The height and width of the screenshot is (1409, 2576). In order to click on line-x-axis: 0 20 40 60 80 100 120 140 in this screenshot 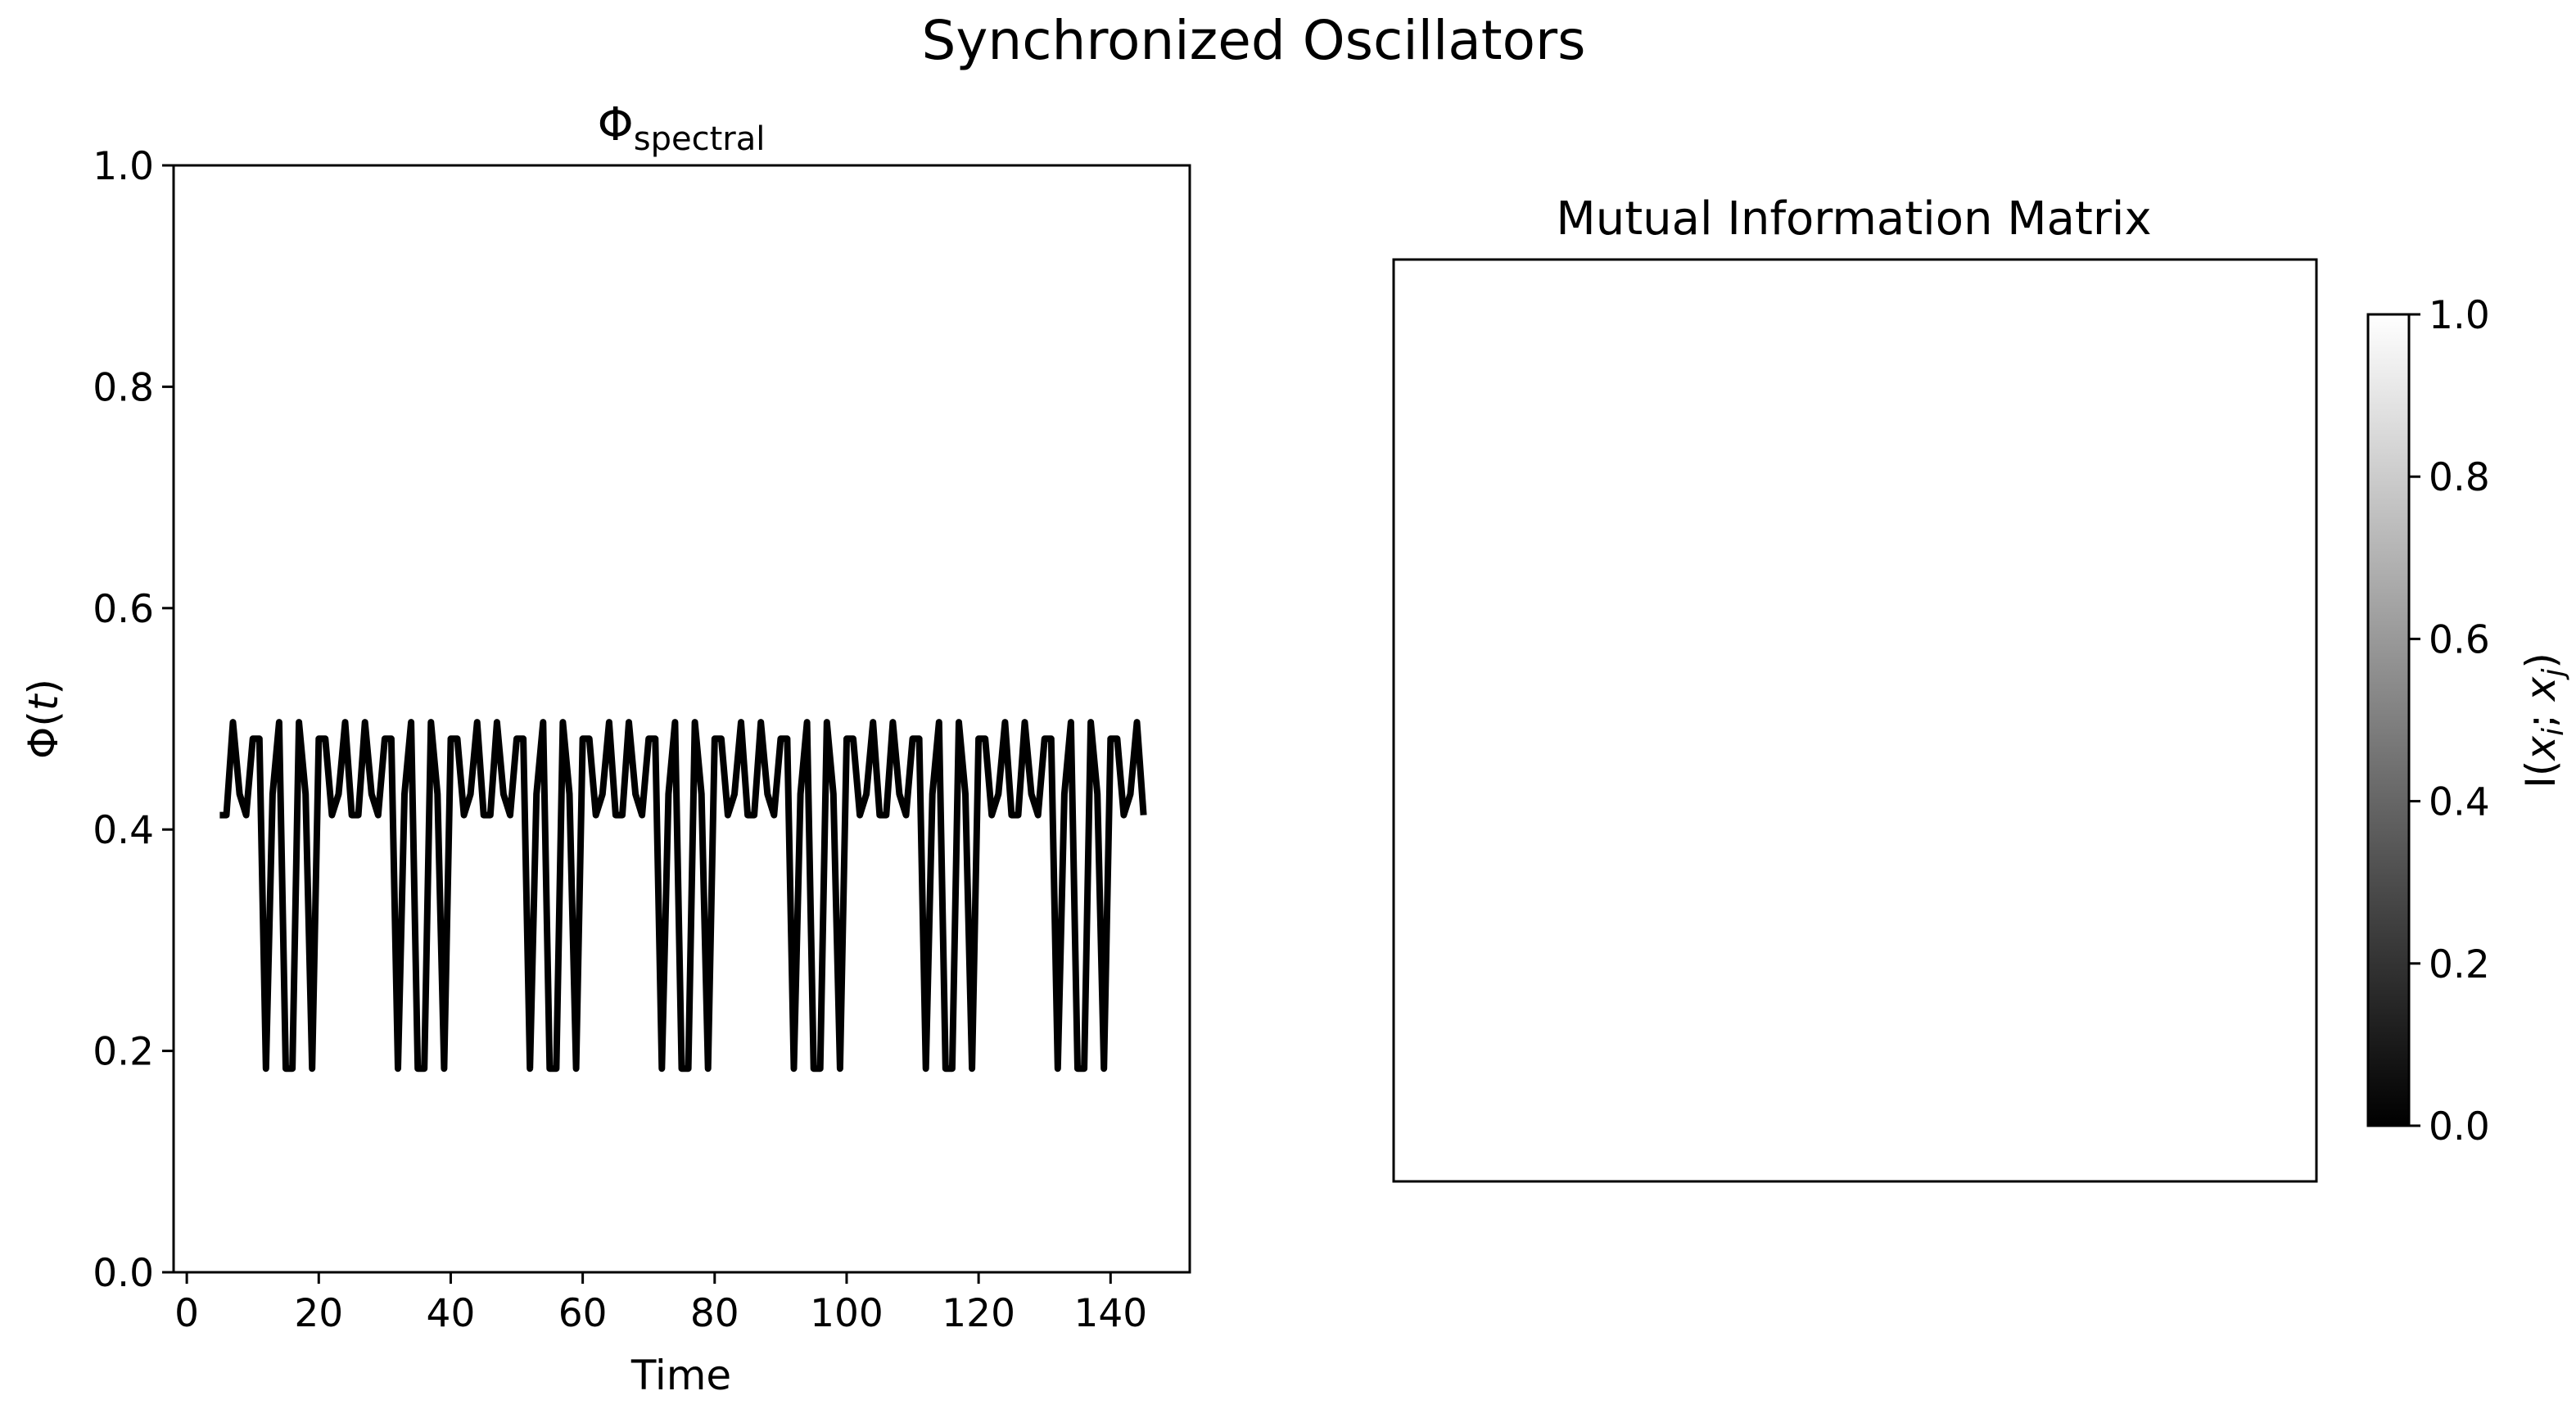, I will do `click(660, 1304)`.